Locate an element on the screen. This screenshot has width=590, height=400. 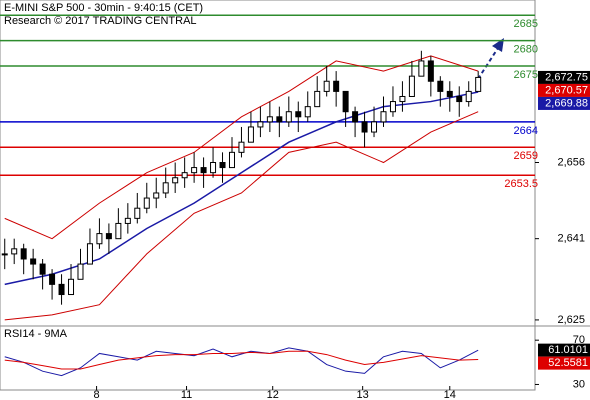
rsi-tick-label: 70 is located at coordinates (579, 340).